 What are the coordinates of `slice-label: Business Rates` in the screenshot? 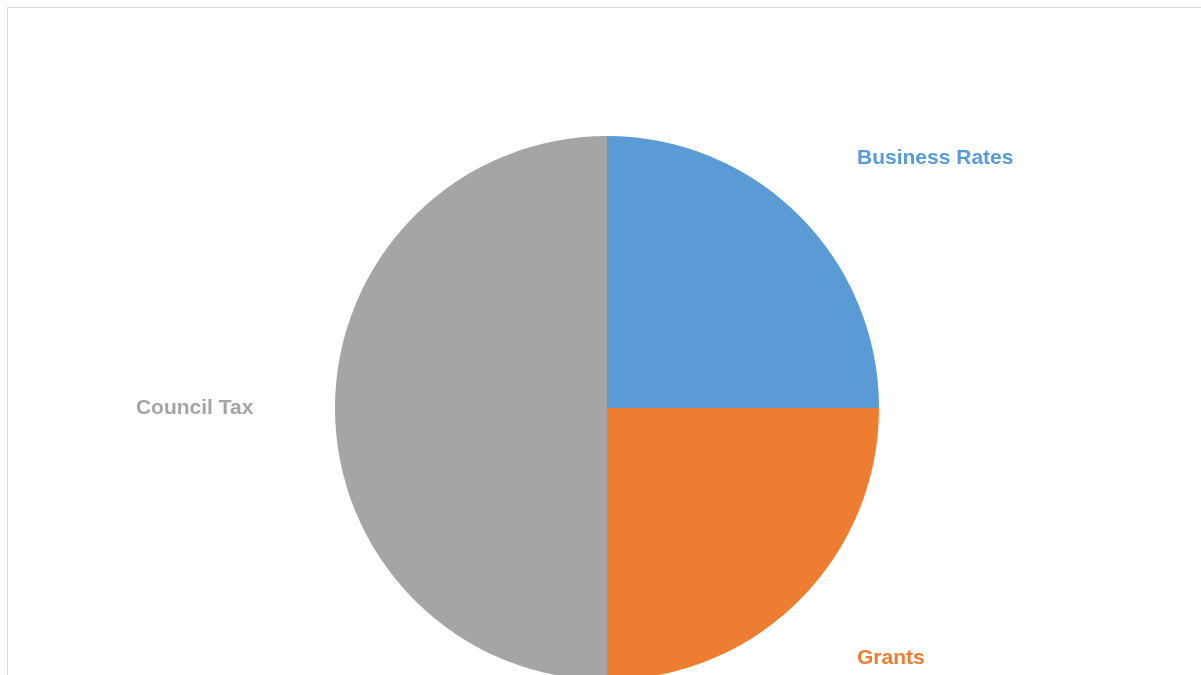 It's located at (935, 156).